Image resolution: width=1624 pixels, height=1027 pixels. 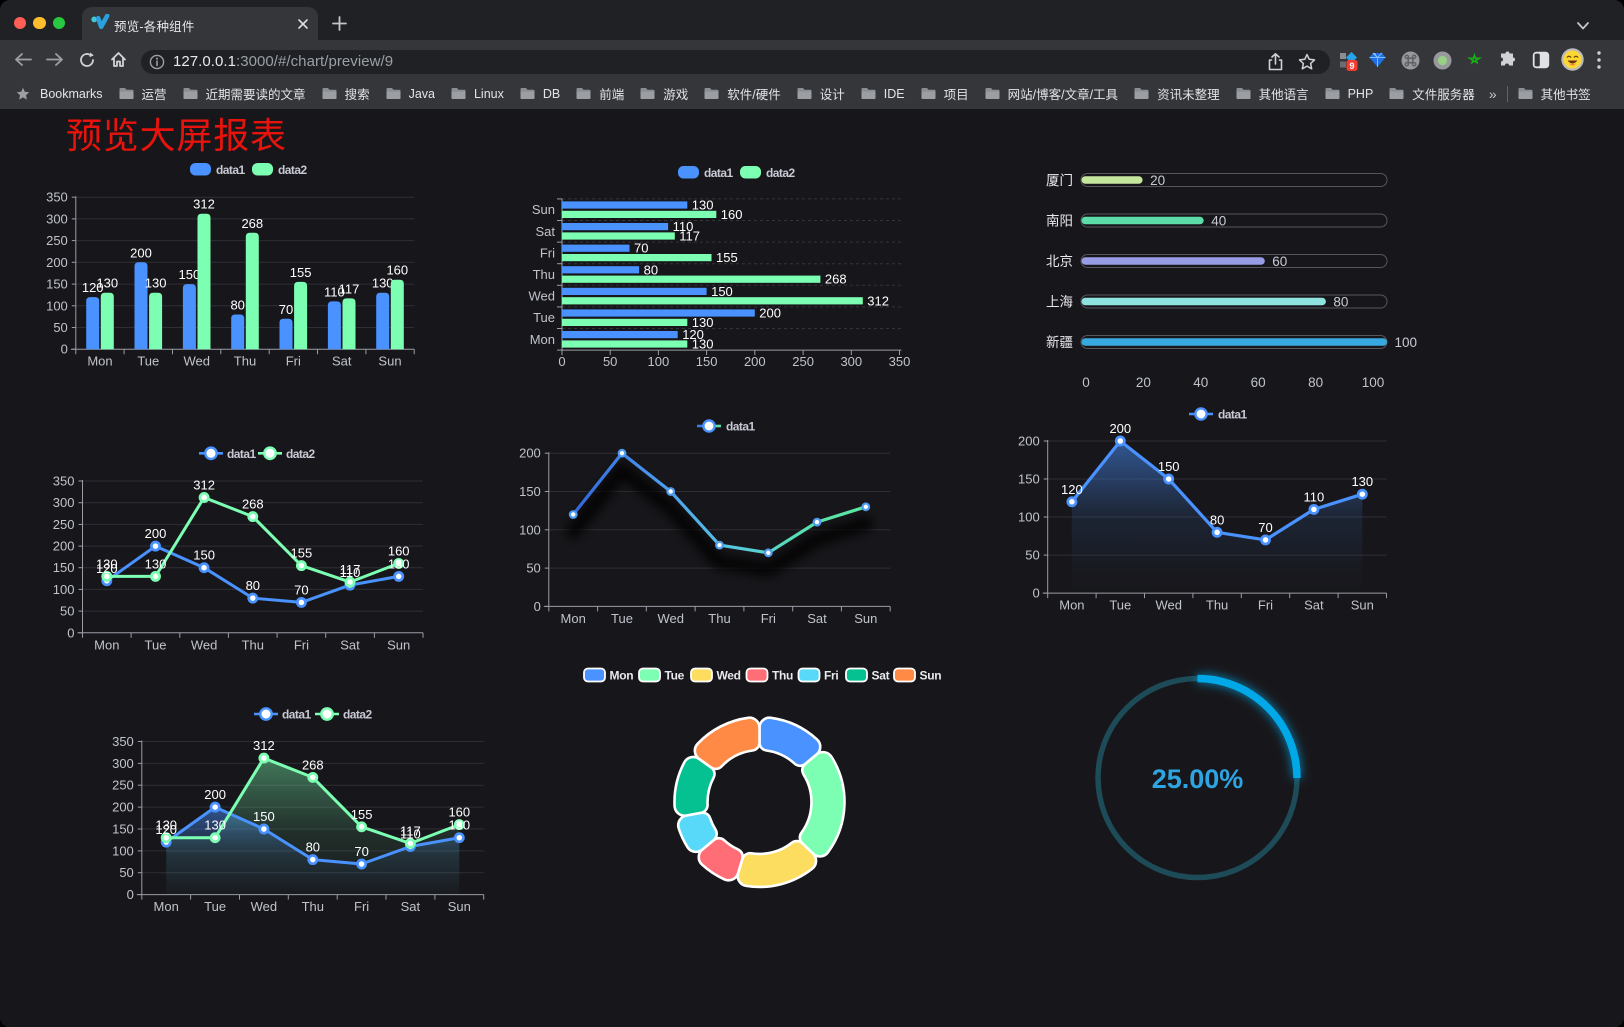 What do you see at coordinates (1198, 779) in the screenshot?
I see `svg-text: 25.00%` at bounding box center [1198, 779].